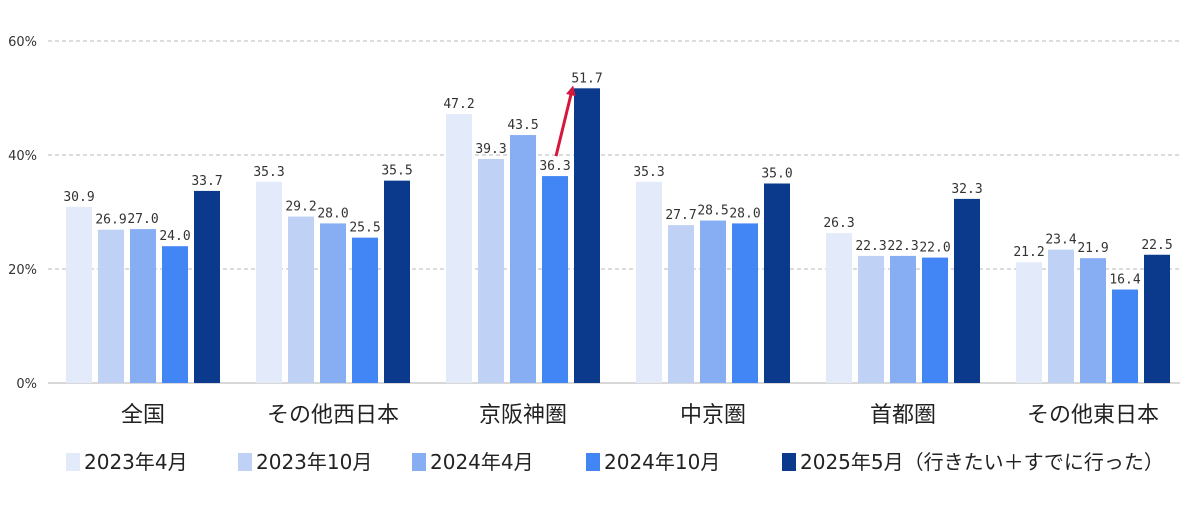  I want to click on data-label: 24.0, so click(174, 236).